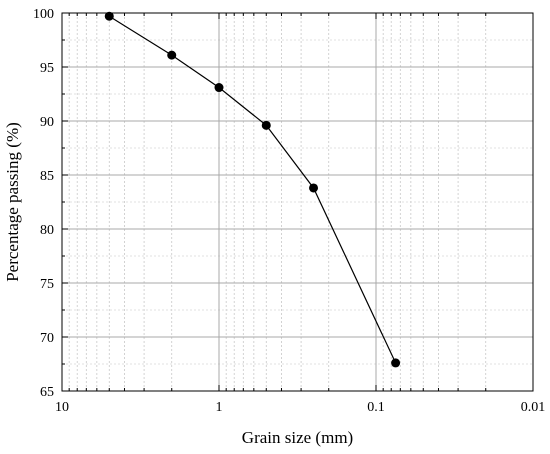  What do you see at coordinates (47, 338) in the screenshot?
I see `y-tick-label: 70` at bounding box center [47, 338].